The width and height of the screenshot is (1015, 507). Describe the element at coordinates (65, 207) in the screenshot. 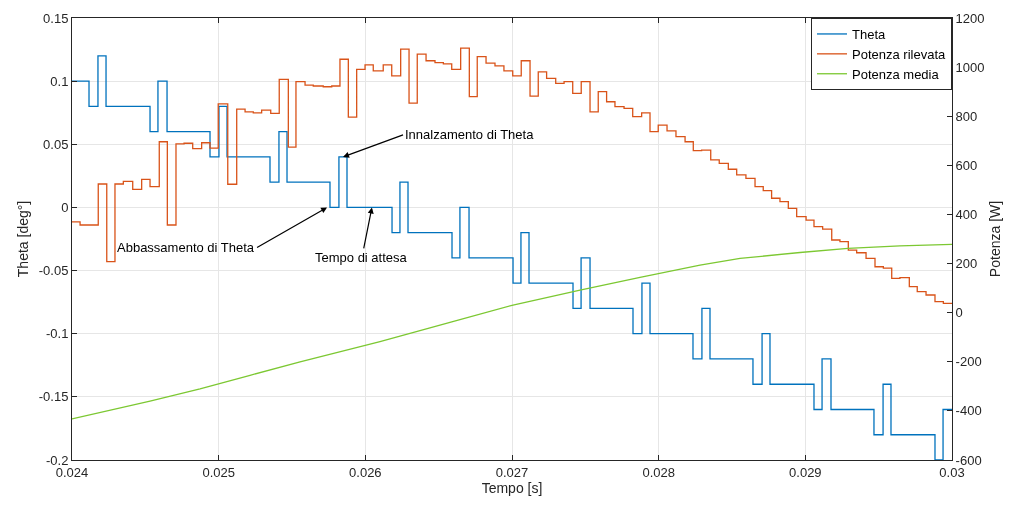

I see `y-tick-label: 0` at that location.